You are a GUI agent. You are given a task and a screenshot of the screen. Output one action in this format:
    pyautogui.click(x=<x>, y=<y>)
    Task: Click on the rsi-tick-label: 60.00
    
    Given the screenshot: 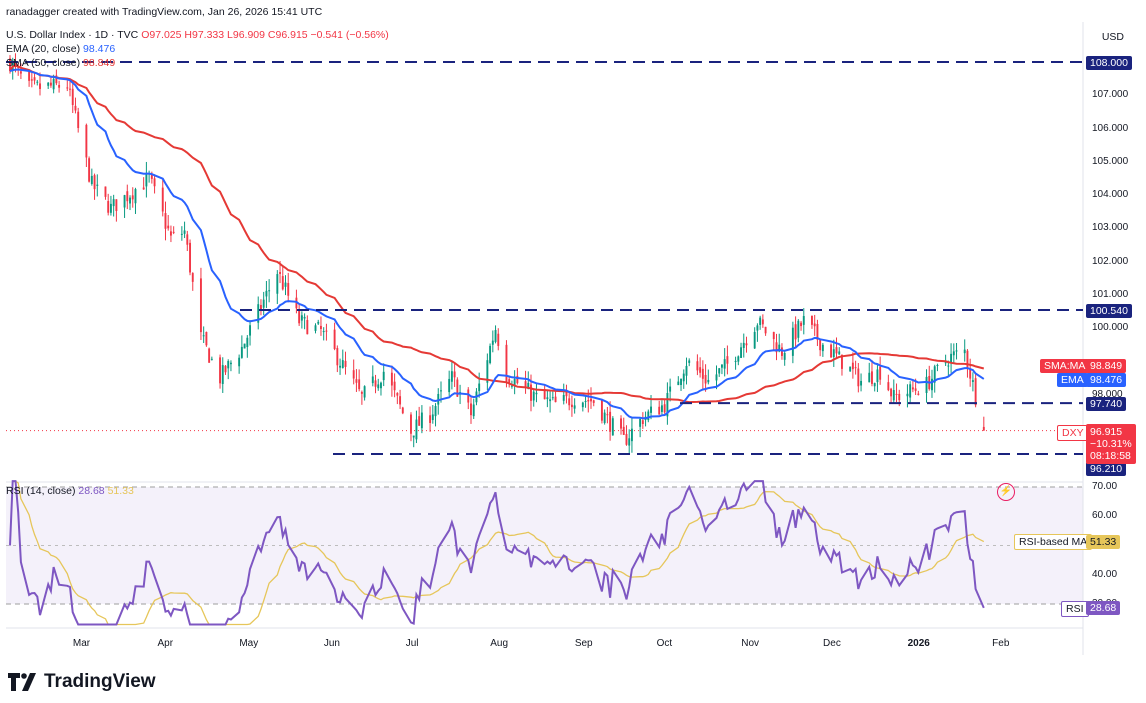 What is the action you would take?
    pyautogui.click(x=1105, y=516)
    